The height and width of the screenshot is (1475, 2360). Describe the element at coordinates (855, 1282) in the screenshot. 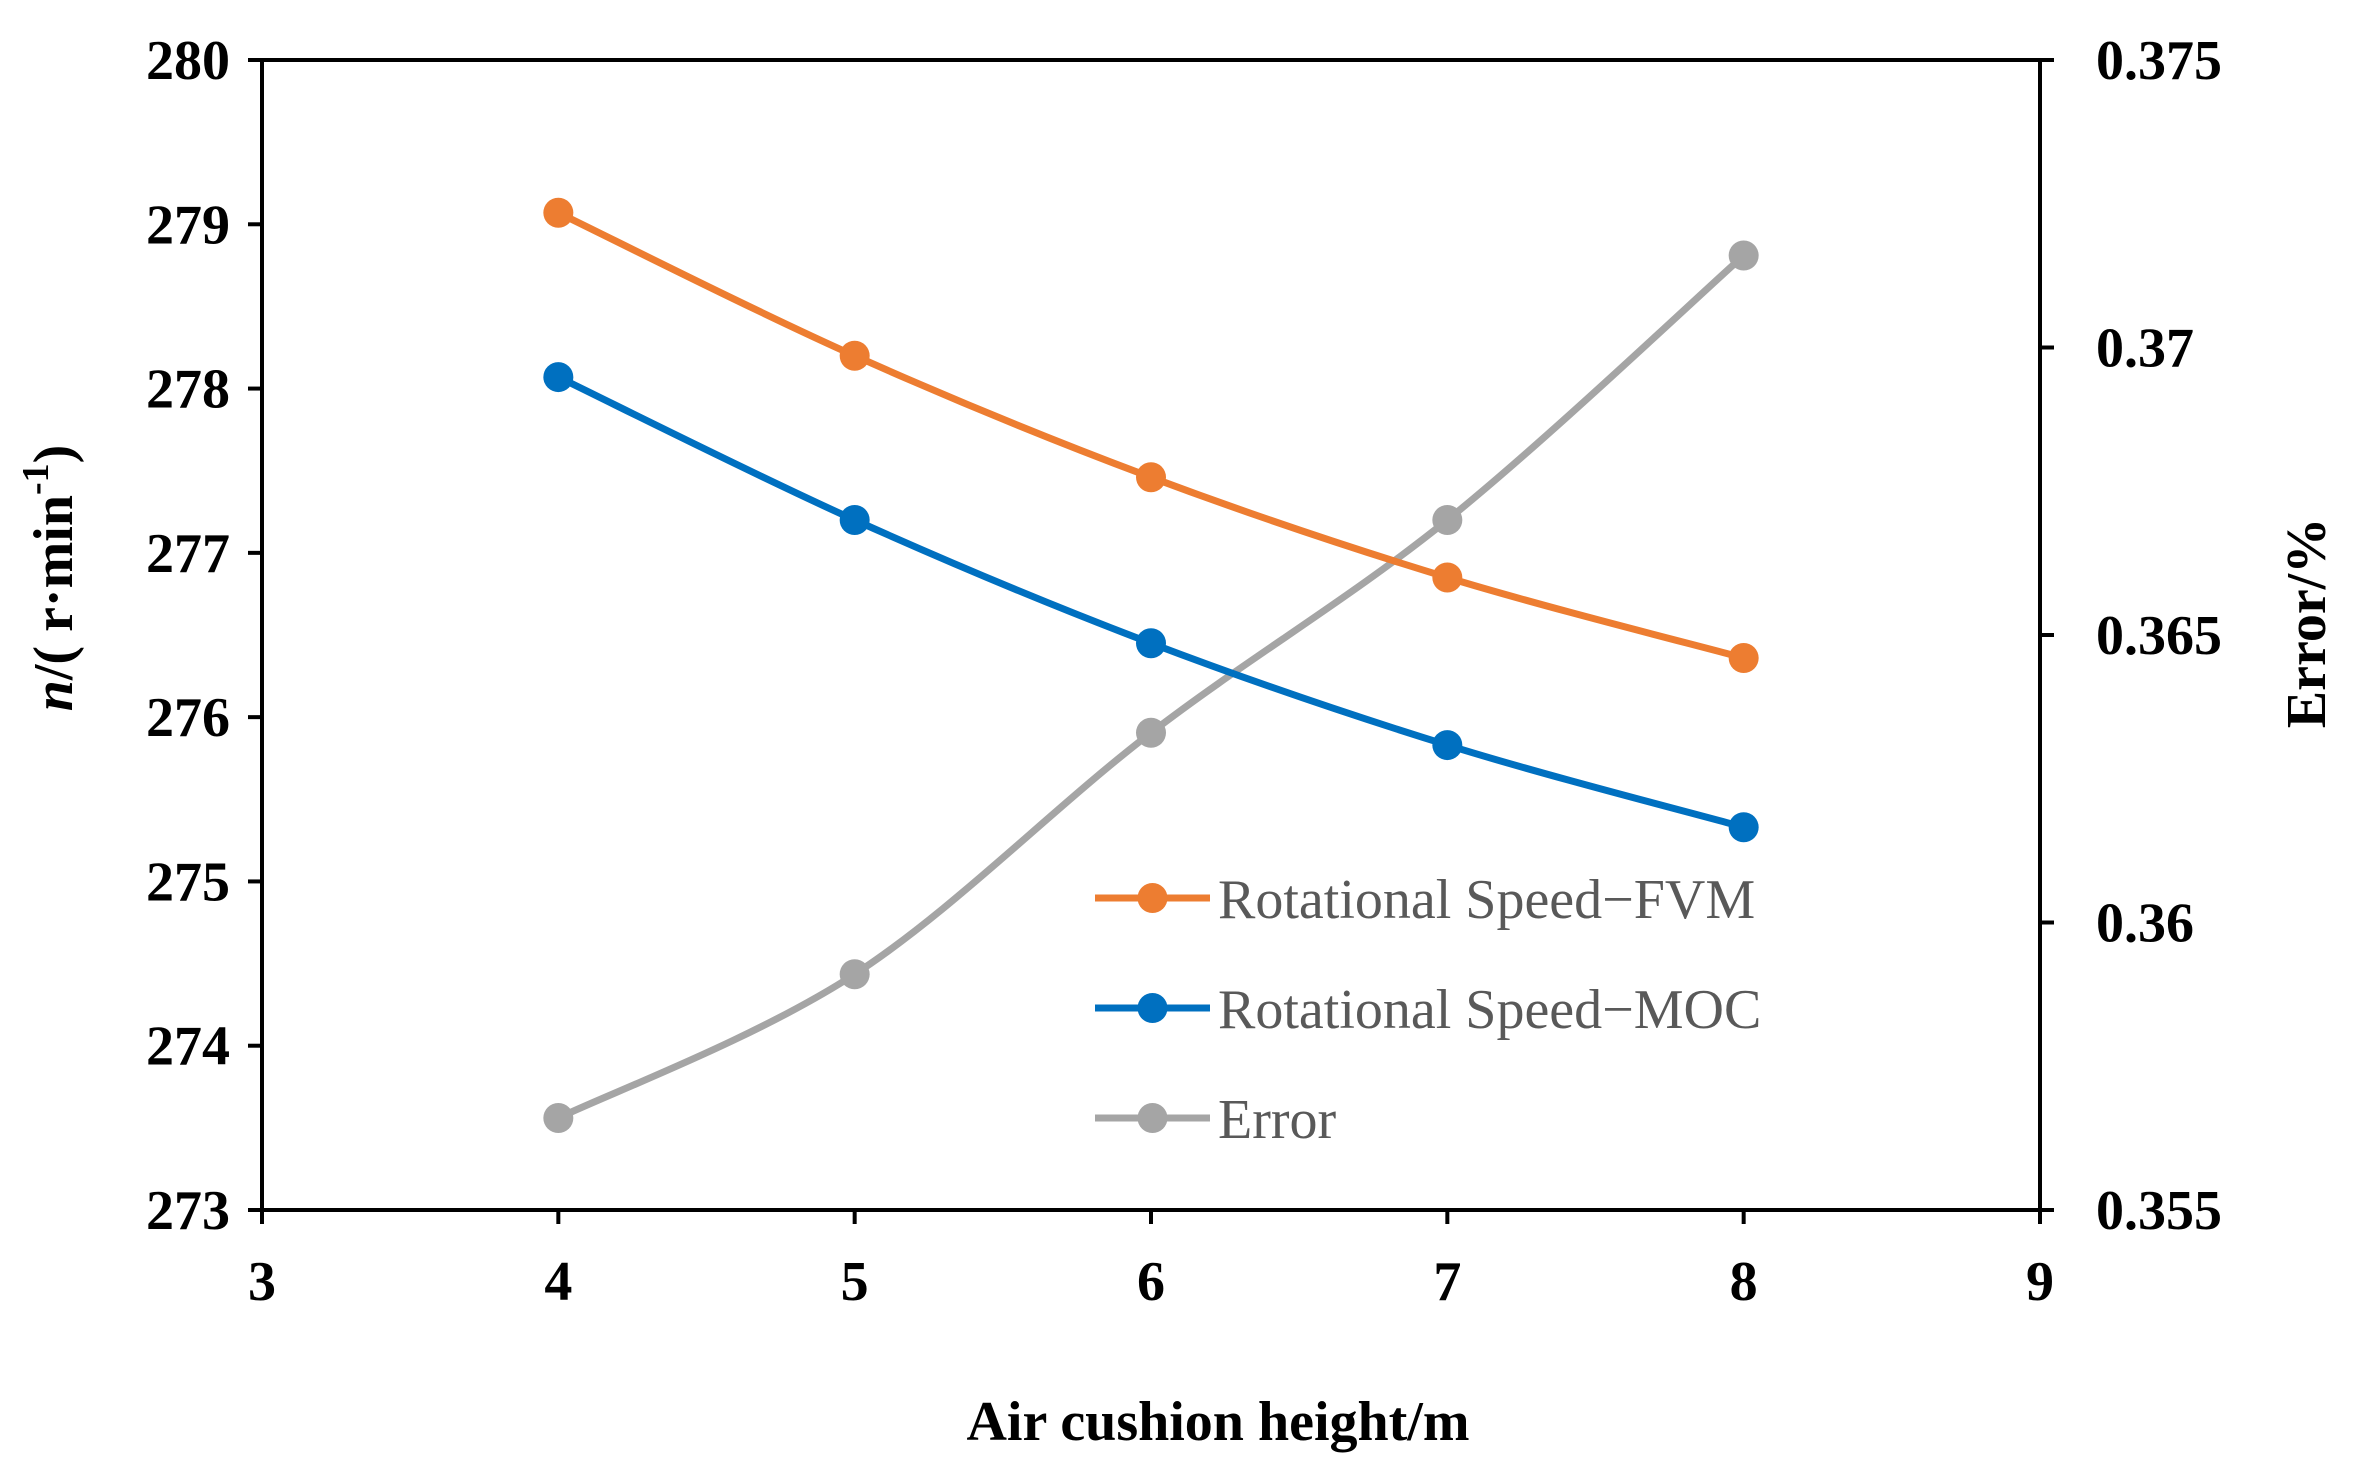

I see `x-tick-label: 5` at that location.